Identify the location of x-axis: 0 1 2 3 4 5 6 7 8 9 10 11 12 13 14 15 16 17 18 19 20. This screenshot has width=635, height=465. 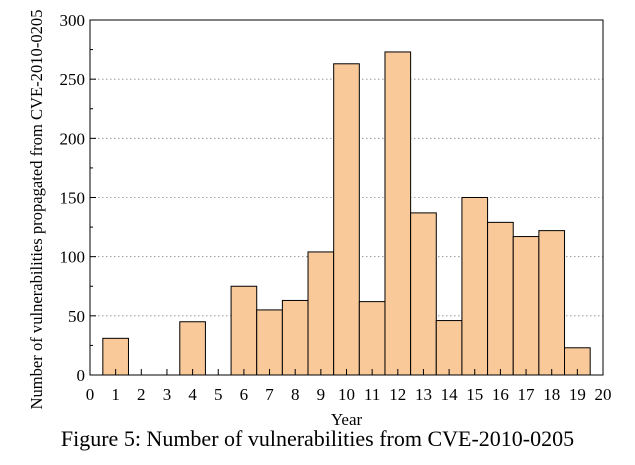
(349, 386).